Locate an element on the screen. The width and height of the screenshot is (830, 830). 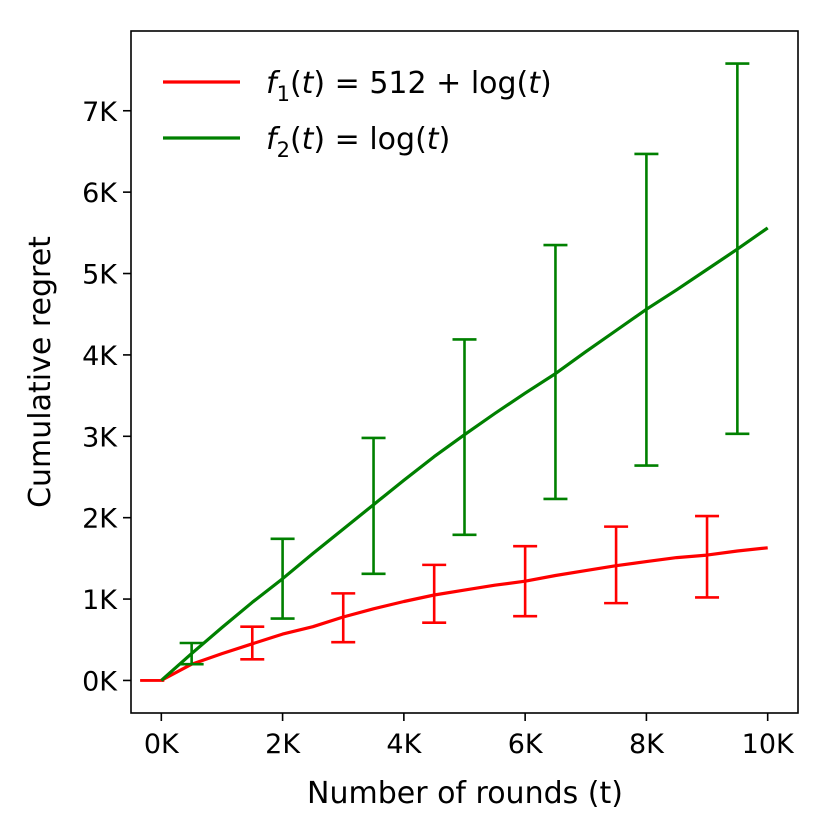
y-tick-label: 1K is located at coordinates (100, 600).